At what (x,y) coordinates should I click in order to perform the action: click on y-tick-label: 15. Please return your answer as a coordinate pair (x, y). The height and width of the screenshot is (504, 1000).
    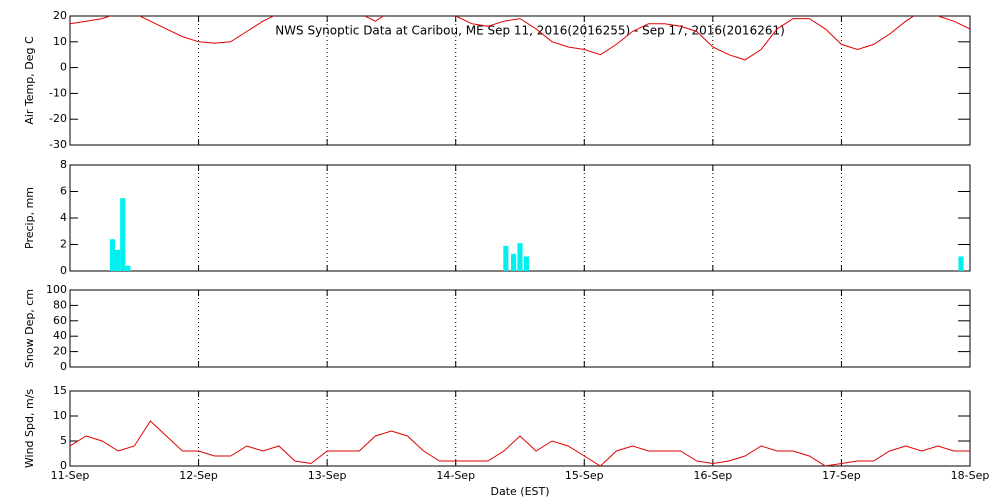
    Looking at the image, I should click on (60, 390).